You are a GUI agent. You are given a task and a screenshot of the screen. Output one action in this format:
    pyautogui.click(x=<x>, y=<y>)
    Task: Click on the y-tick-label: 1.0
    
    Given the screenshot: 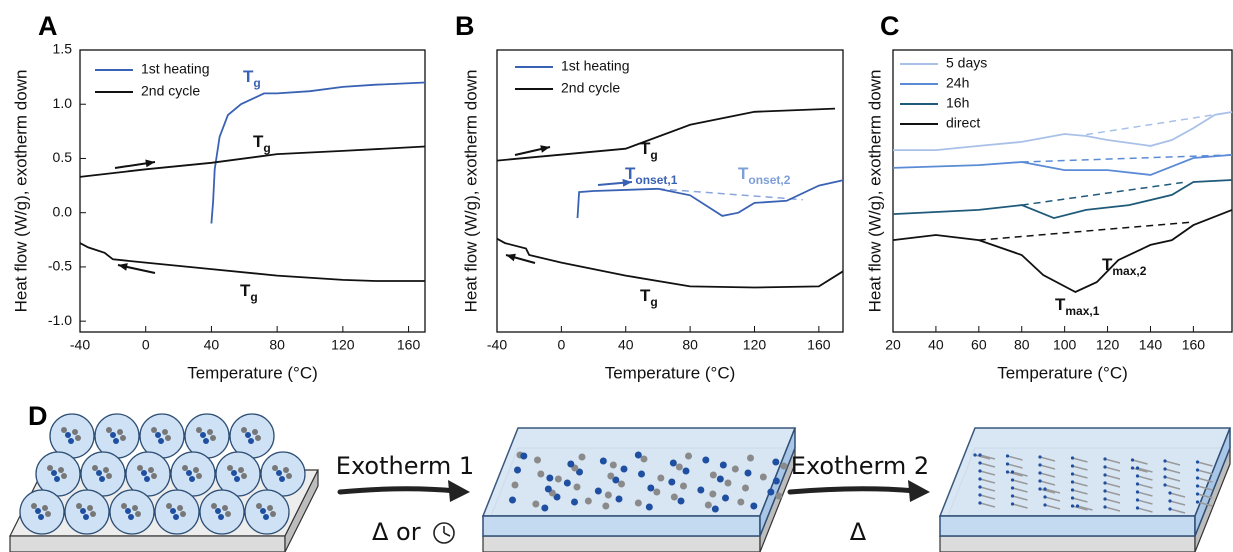 What is the action you would take?
    pyautogui.click(x=63, y=103)
    